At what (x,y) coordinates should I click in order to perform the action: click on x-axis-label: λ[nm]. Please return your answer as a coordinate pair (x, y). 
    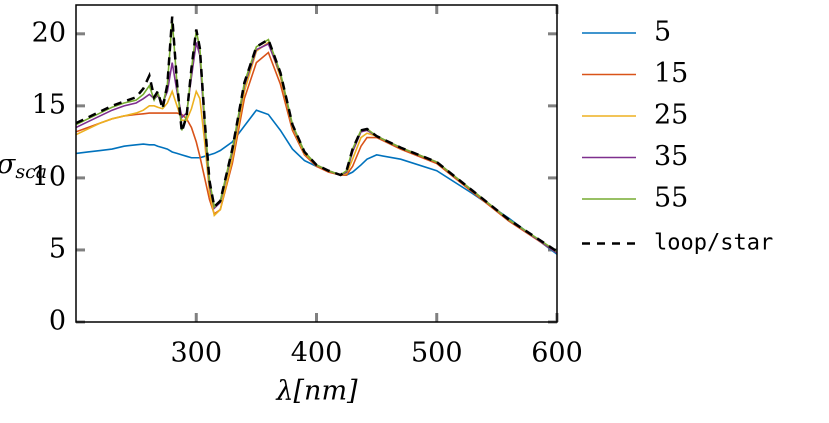
    Looking at the image, I should click on (316, 391).